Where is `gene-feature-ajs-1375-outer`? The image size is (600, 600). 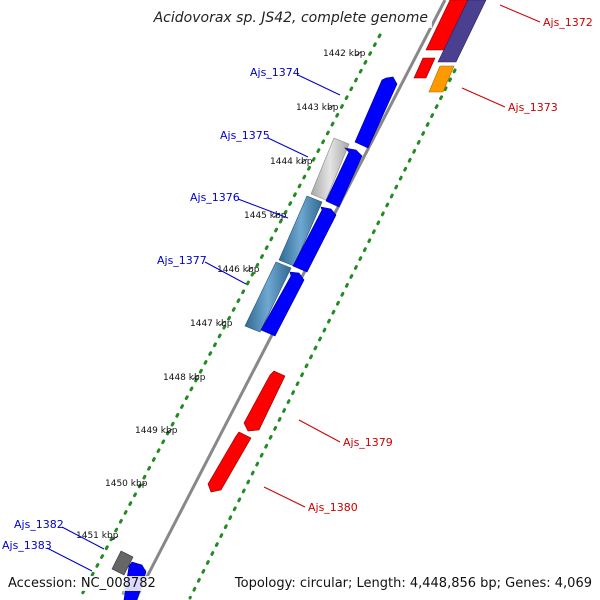
gene-feature-ajs-1375-outer is located at coordinates (330, 169).